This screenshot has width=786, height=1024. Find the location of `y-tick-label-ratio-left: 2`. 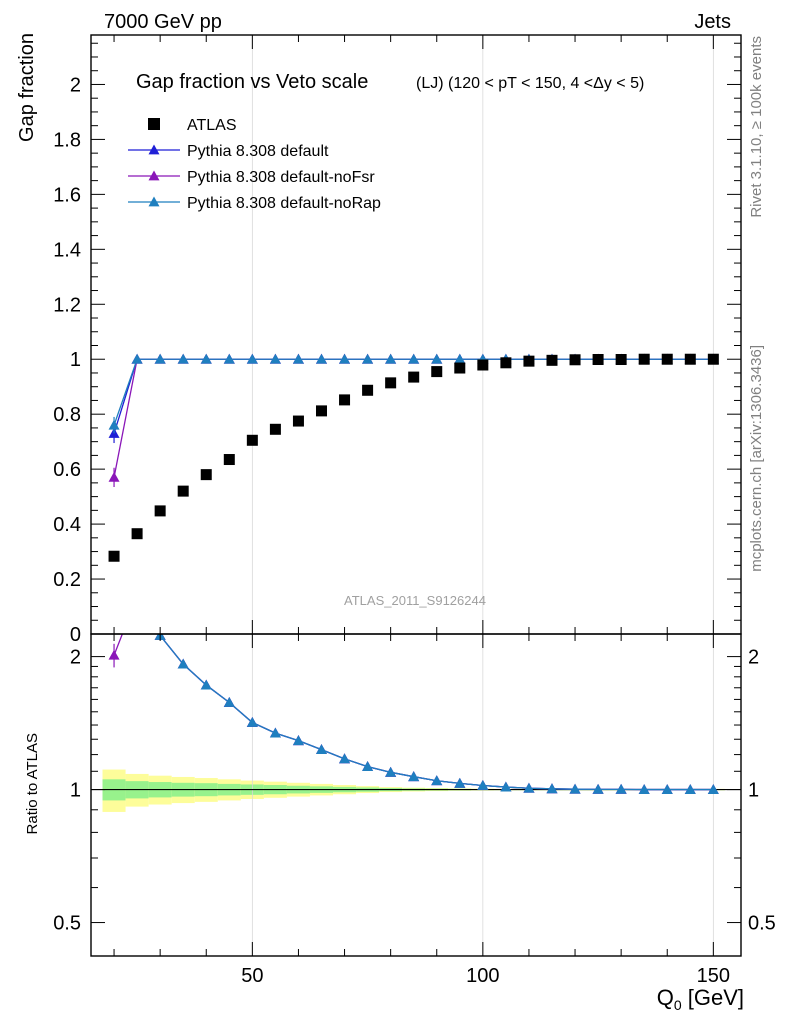

y-tick-label-ratio-left: 2 is located at coordinates (75, 658).